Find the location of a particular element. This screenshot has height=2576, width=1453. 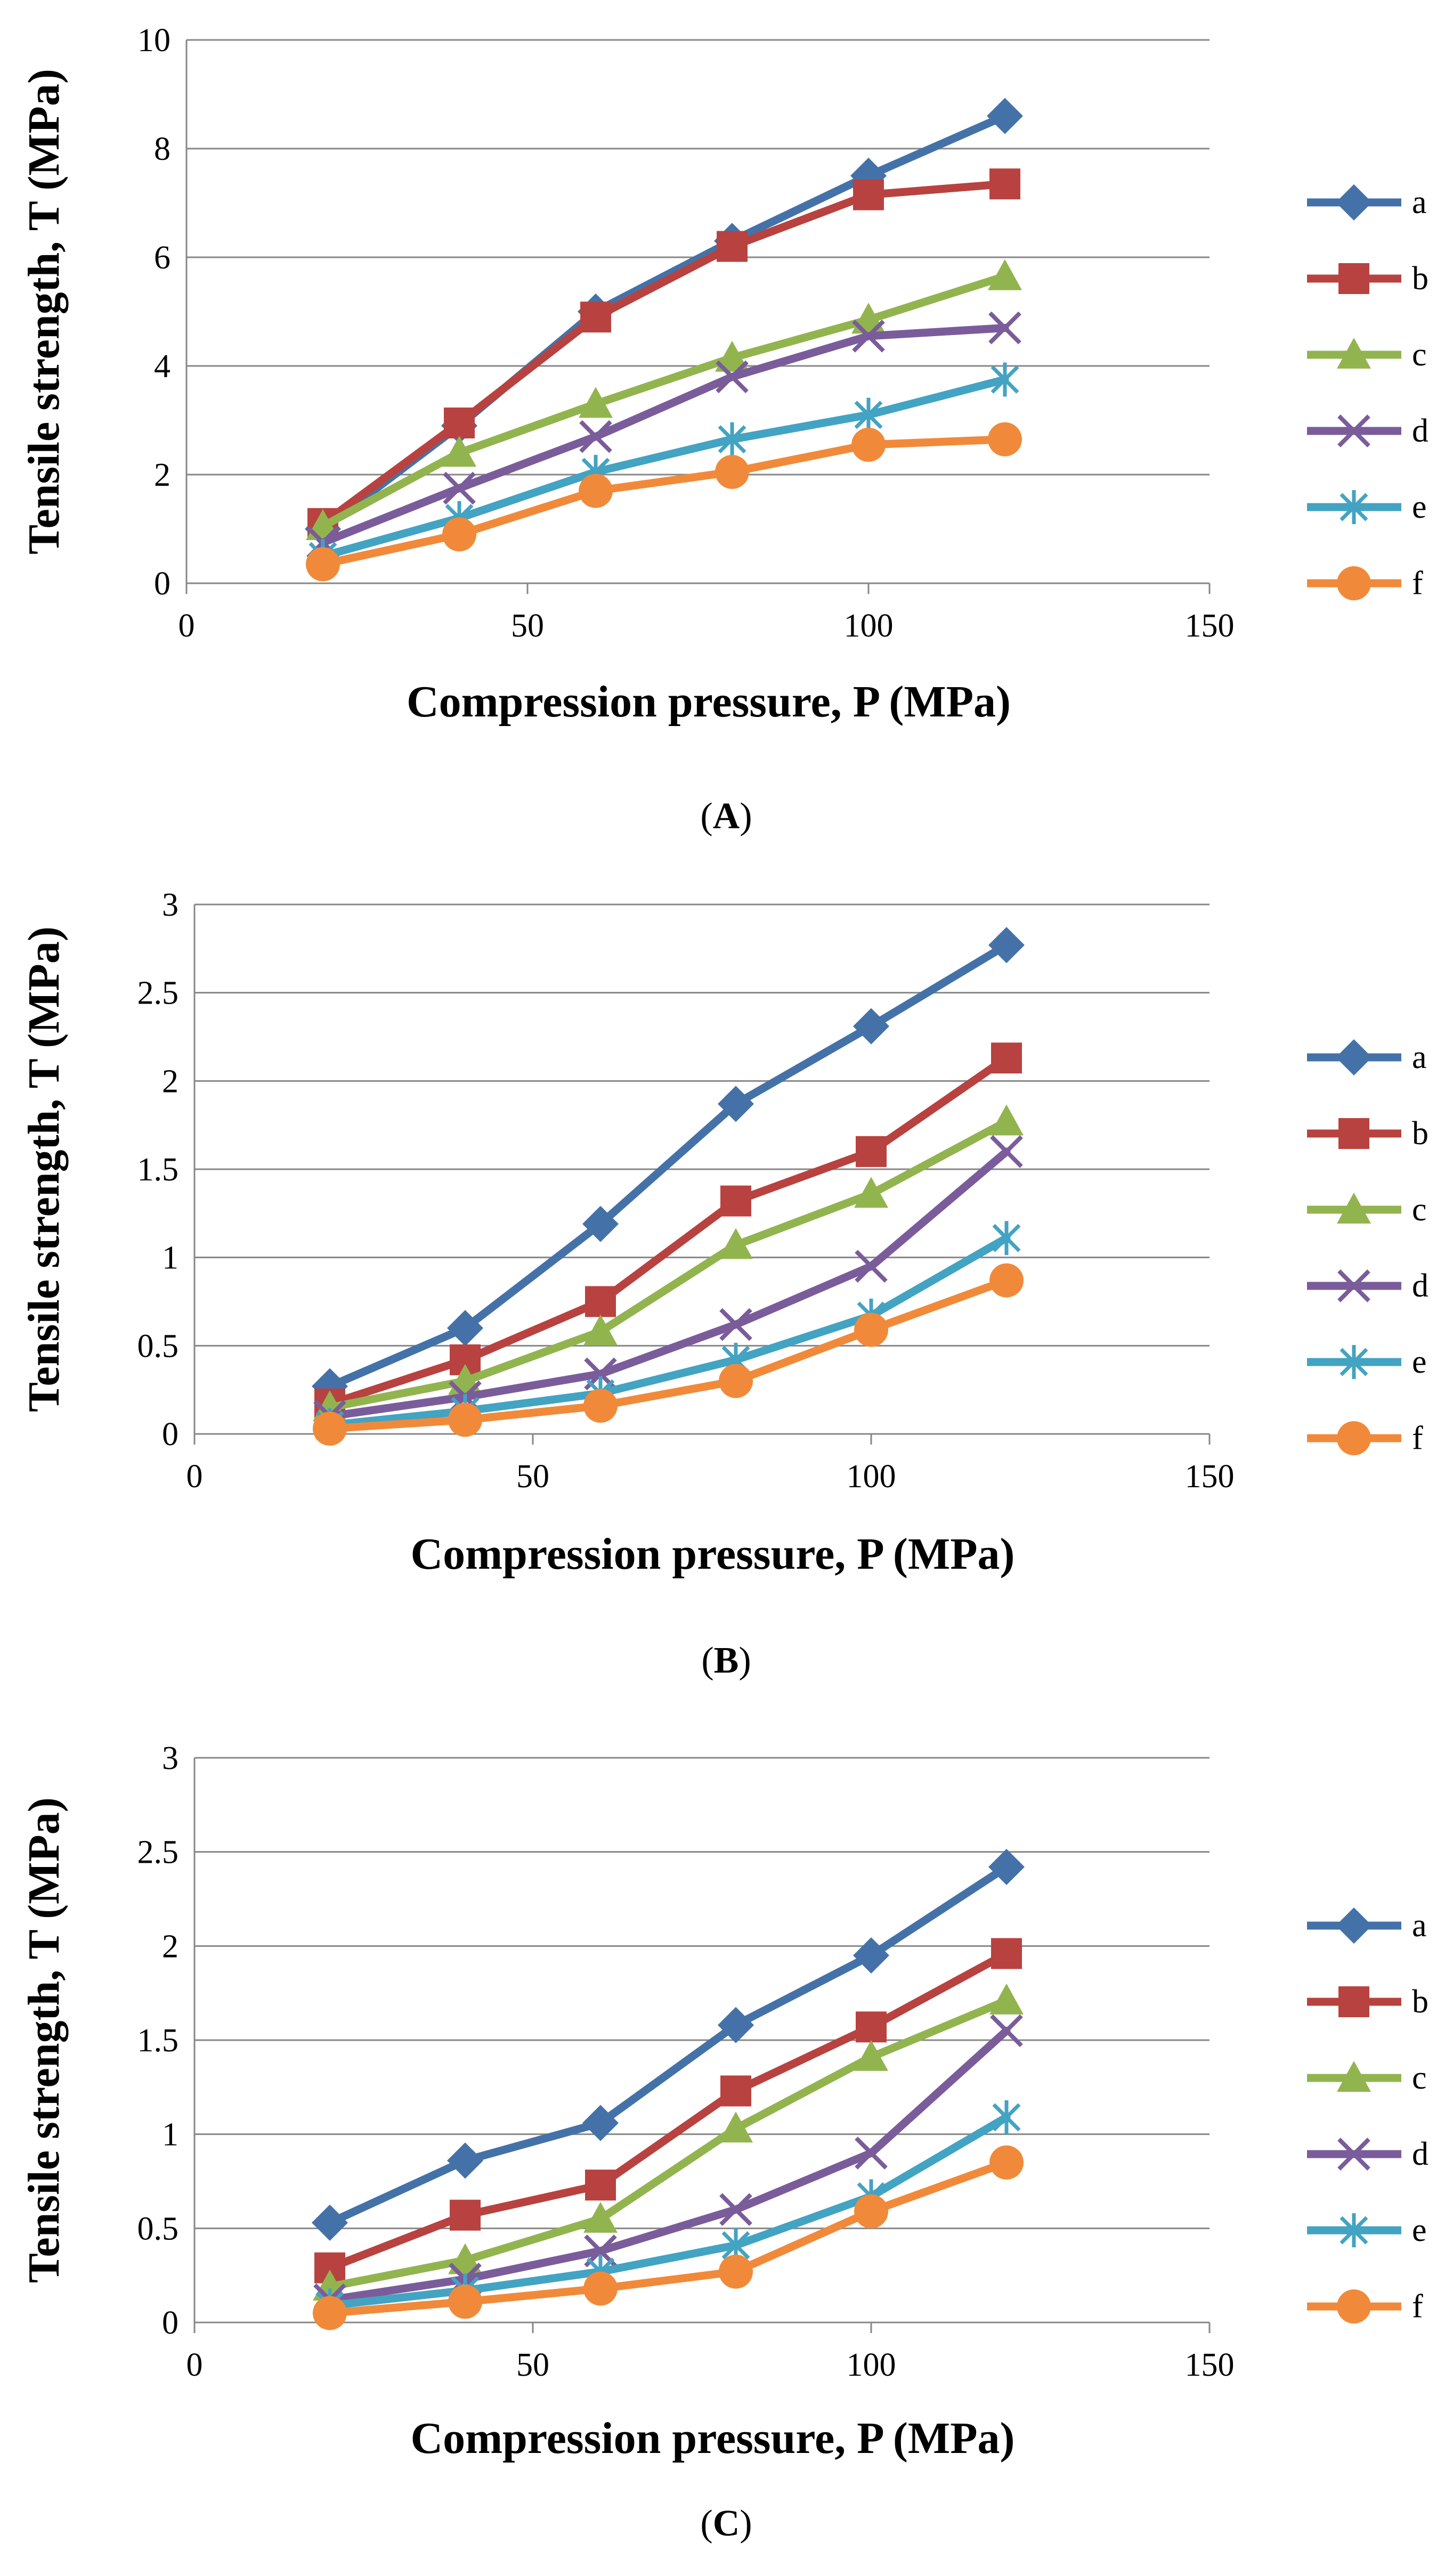

series-d-line is located at coordinates (668, 1284).